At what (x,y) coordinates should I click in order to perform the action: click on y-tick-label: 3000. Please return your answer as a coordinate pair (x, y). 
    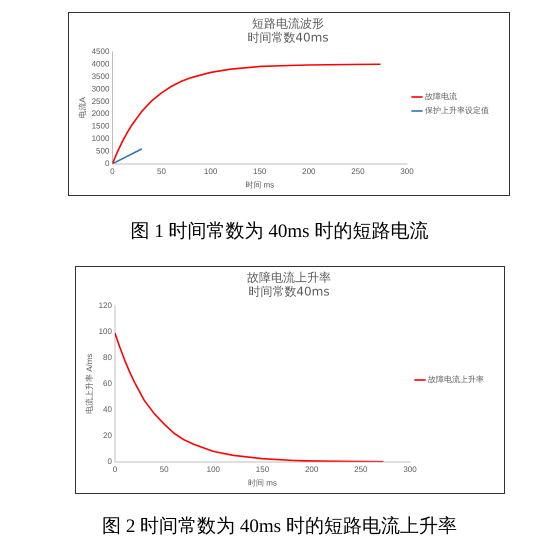
    Looking at the image, I should click on (101, 89).